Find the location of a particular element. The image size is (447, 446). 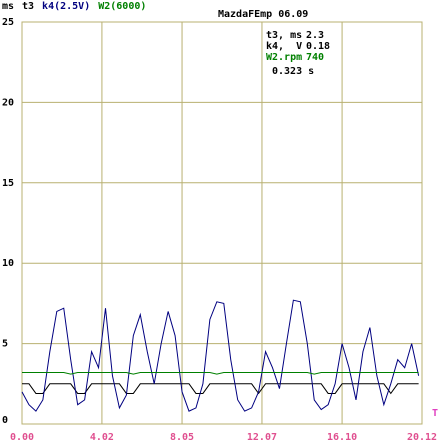

x-marker: T is located at coordinates (435, 413).